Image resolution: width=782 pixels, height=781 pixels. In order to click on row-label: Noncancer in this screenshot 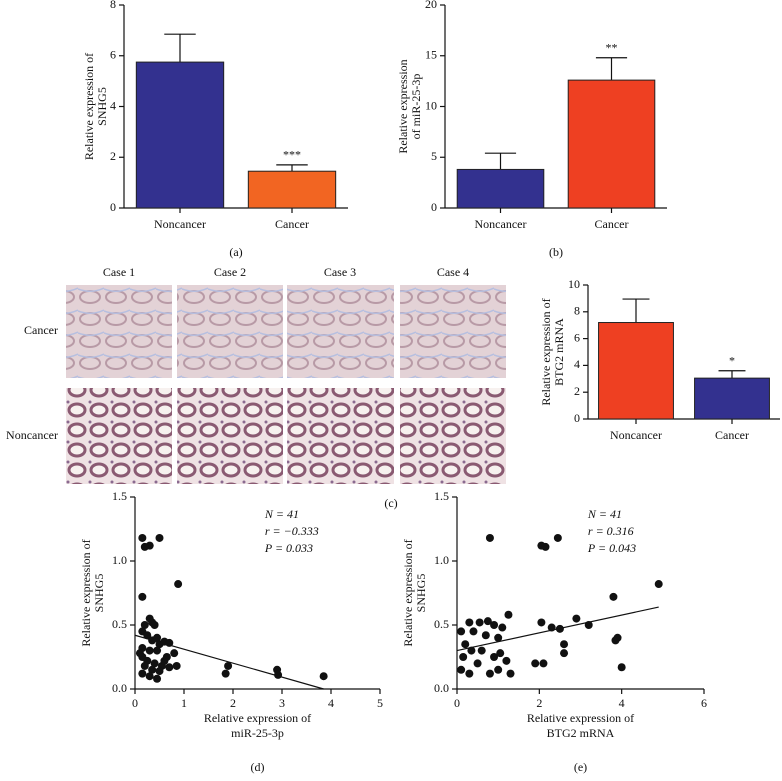, I will do `click(32, 435)`.